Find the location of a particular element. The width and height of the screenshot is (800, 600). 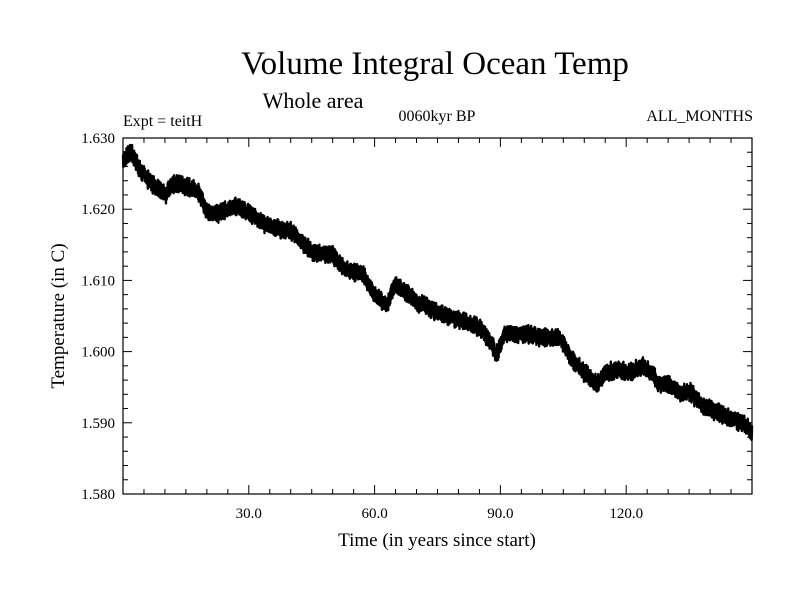

y-axis-label: Temperature (in C) is located at coordinates (58, 315).